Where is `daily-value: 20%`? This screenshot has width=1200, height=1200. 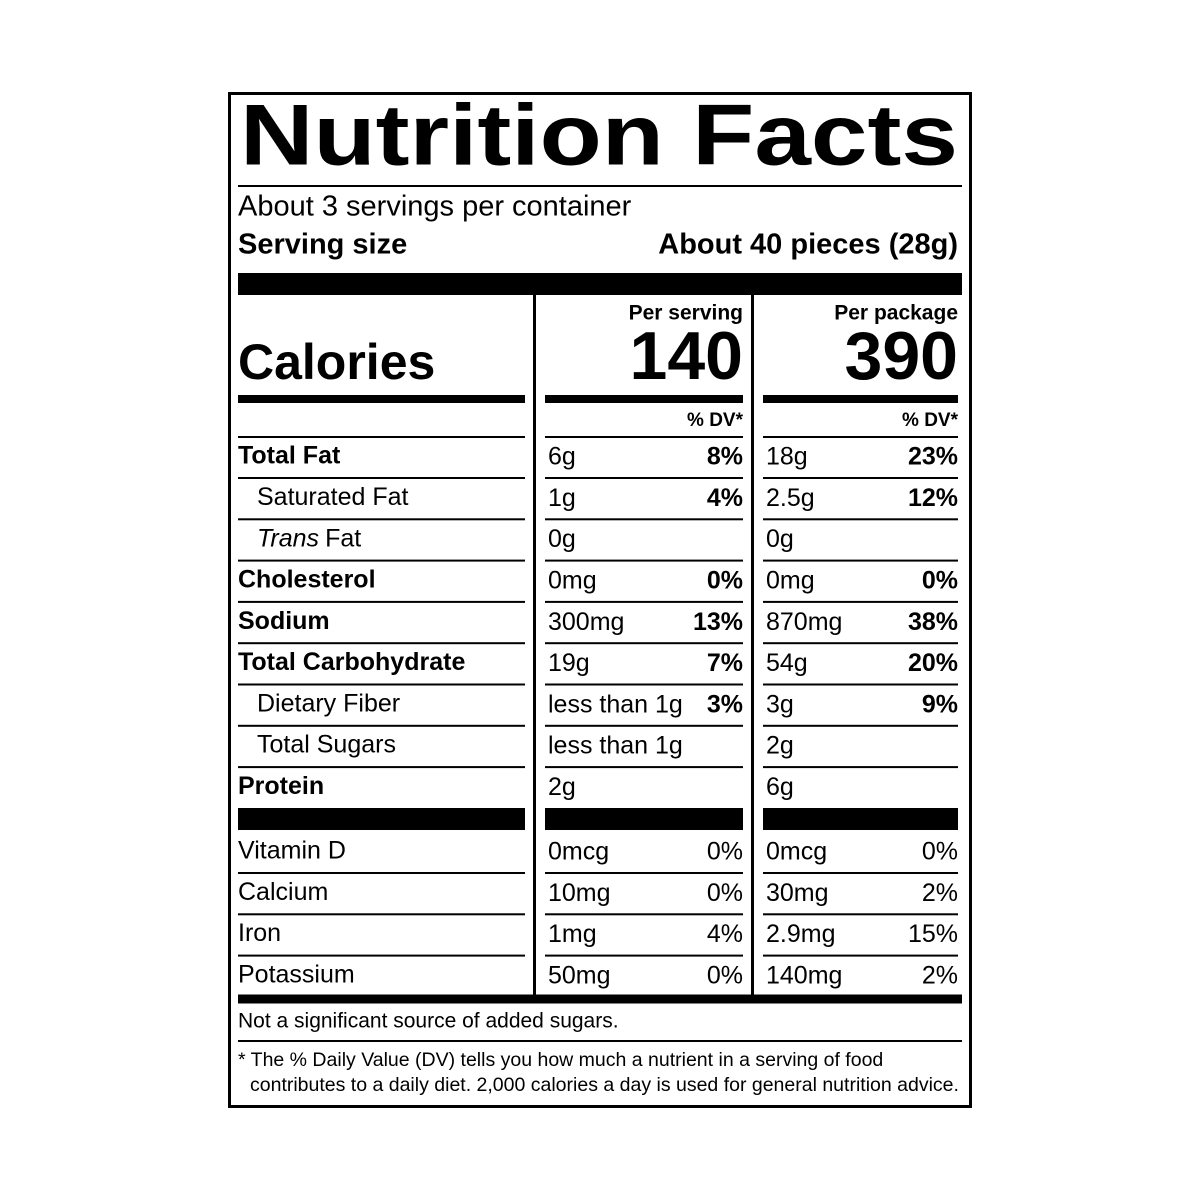
daily-value: 20% is located at coordinates (933, 663).